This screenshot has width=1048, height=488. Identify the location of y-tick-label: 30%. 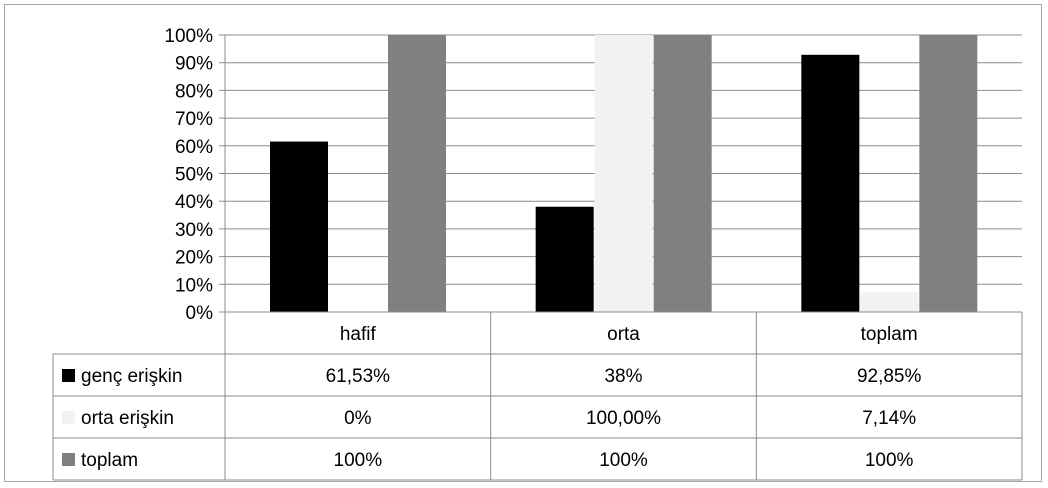
(194, 230).